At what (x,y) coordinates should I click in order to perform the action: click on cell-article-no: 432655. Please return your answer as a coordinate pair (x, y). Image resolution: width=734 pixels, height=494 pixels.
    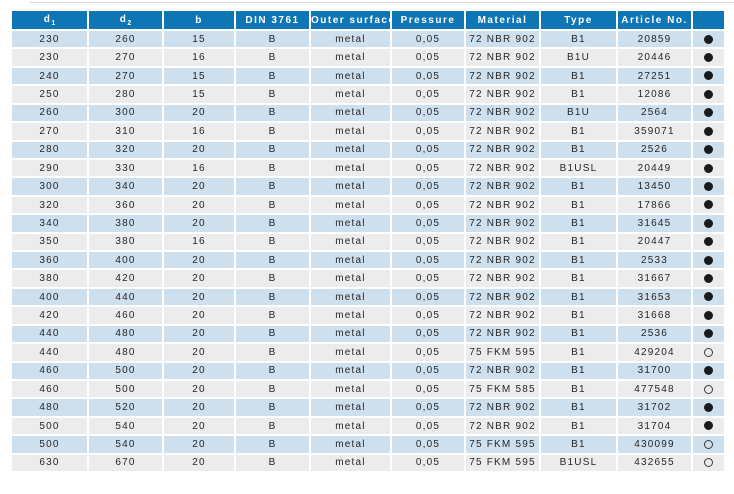
    Looking at the image, I should click on (654, 461).